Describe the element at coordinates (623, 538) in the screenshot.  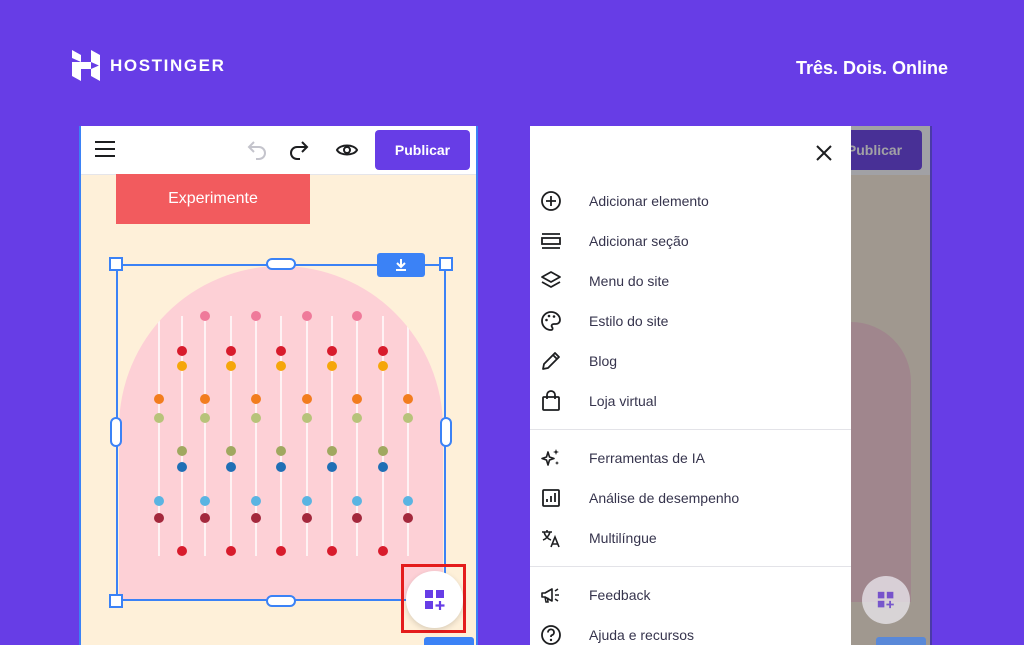
I see `menu-item-label: Multilíngue` at that location.